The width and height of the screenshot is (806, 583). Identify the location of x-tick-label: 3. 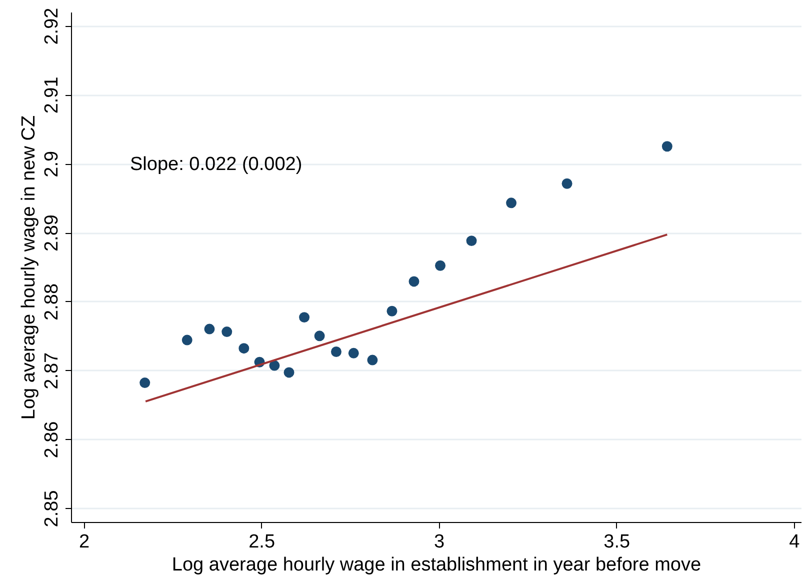
(439, 542).